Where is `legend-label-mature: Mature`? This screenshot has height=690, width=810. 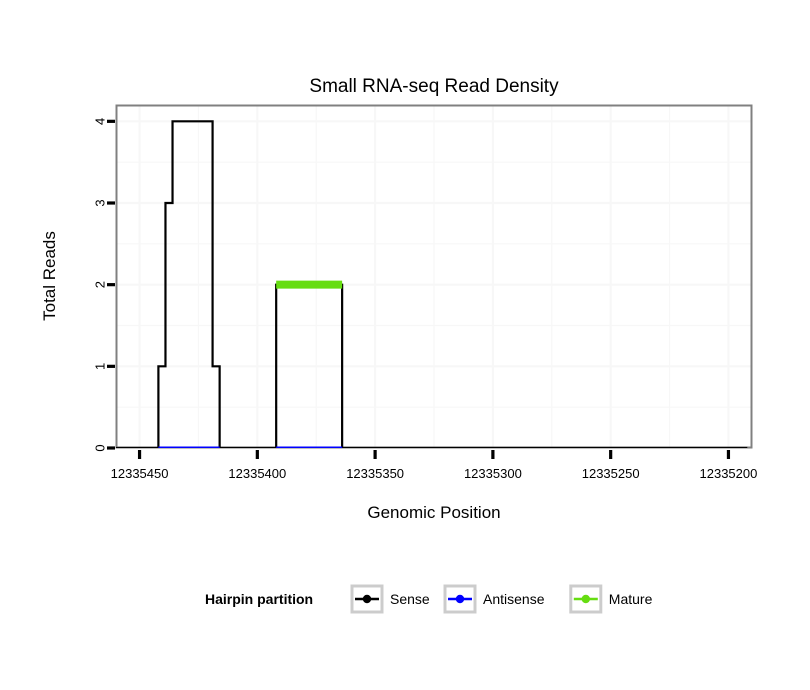 legend-label-mature: Mature is located at coordinates (631, 599).